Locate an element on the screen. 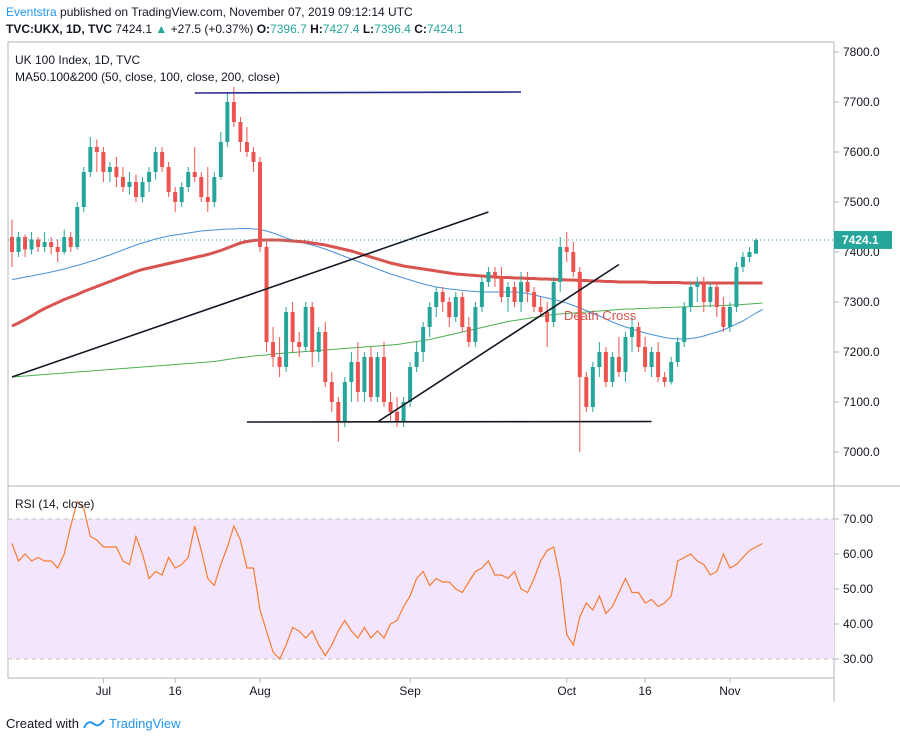 This screenshot has height=742, width=900. rsi-legend: RSI (14, close) is located at coordinates (54, 504).